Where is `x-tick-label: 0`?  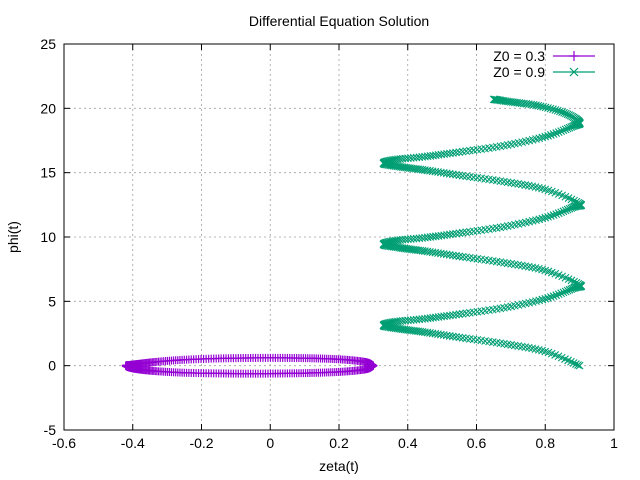 x-tick-label: 0 is located at coordinates (270, 443).